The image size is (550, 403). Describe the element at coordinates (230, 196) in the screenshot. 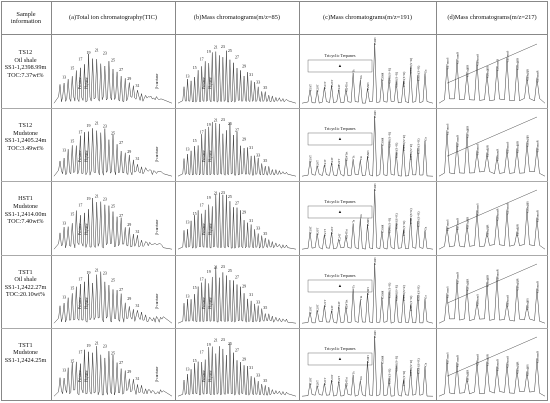

I see `carbon-number-label: 25` at that location.